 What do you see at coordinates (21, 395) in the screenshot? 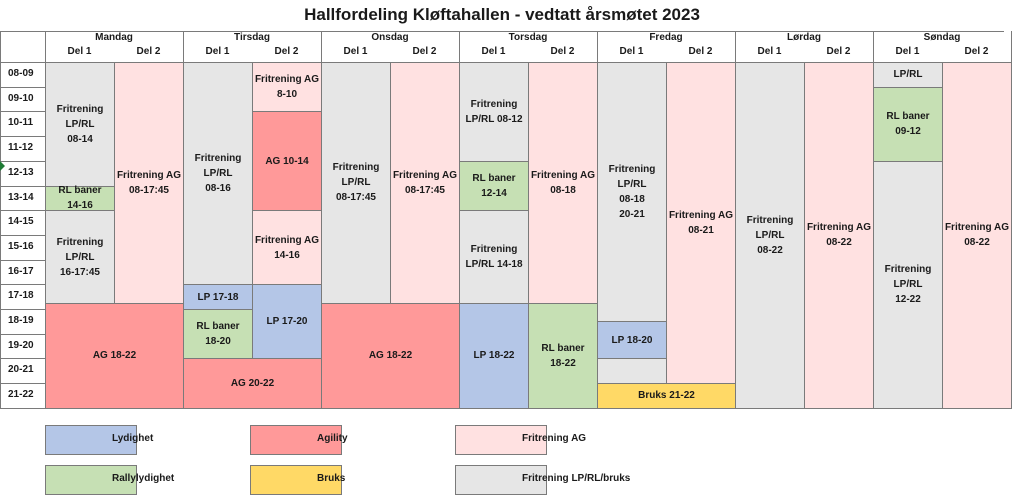
I see `time-label: 21-22` at bounding box center [21, 395].